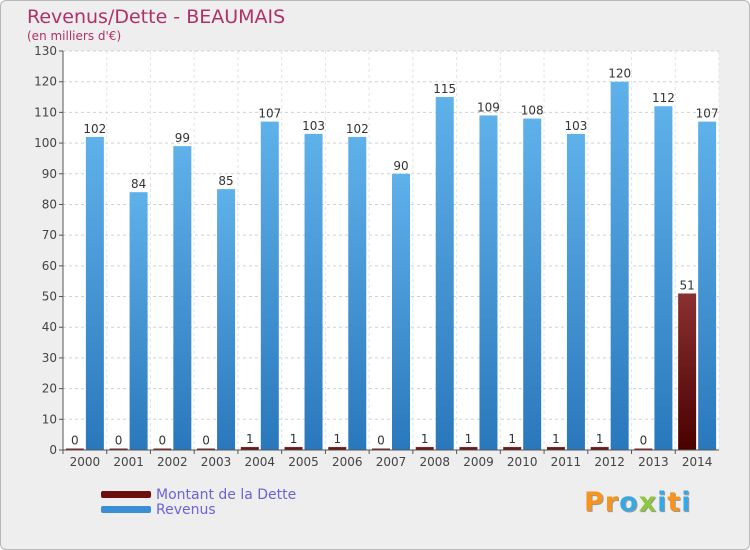  Describe the element at coordinates (347, 462) in the screenshot. I see `x-tick-label: 2006` at that location.